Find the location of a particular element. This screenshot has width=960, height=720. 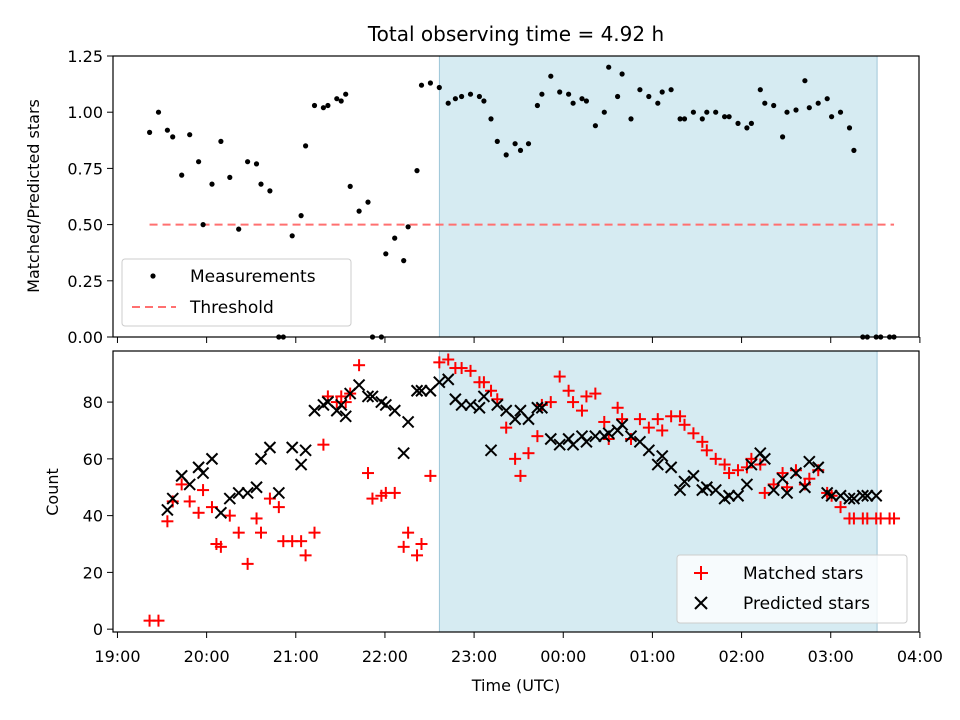

legend-predicted-label: Predicted stars is located at coordinates (806, 604).